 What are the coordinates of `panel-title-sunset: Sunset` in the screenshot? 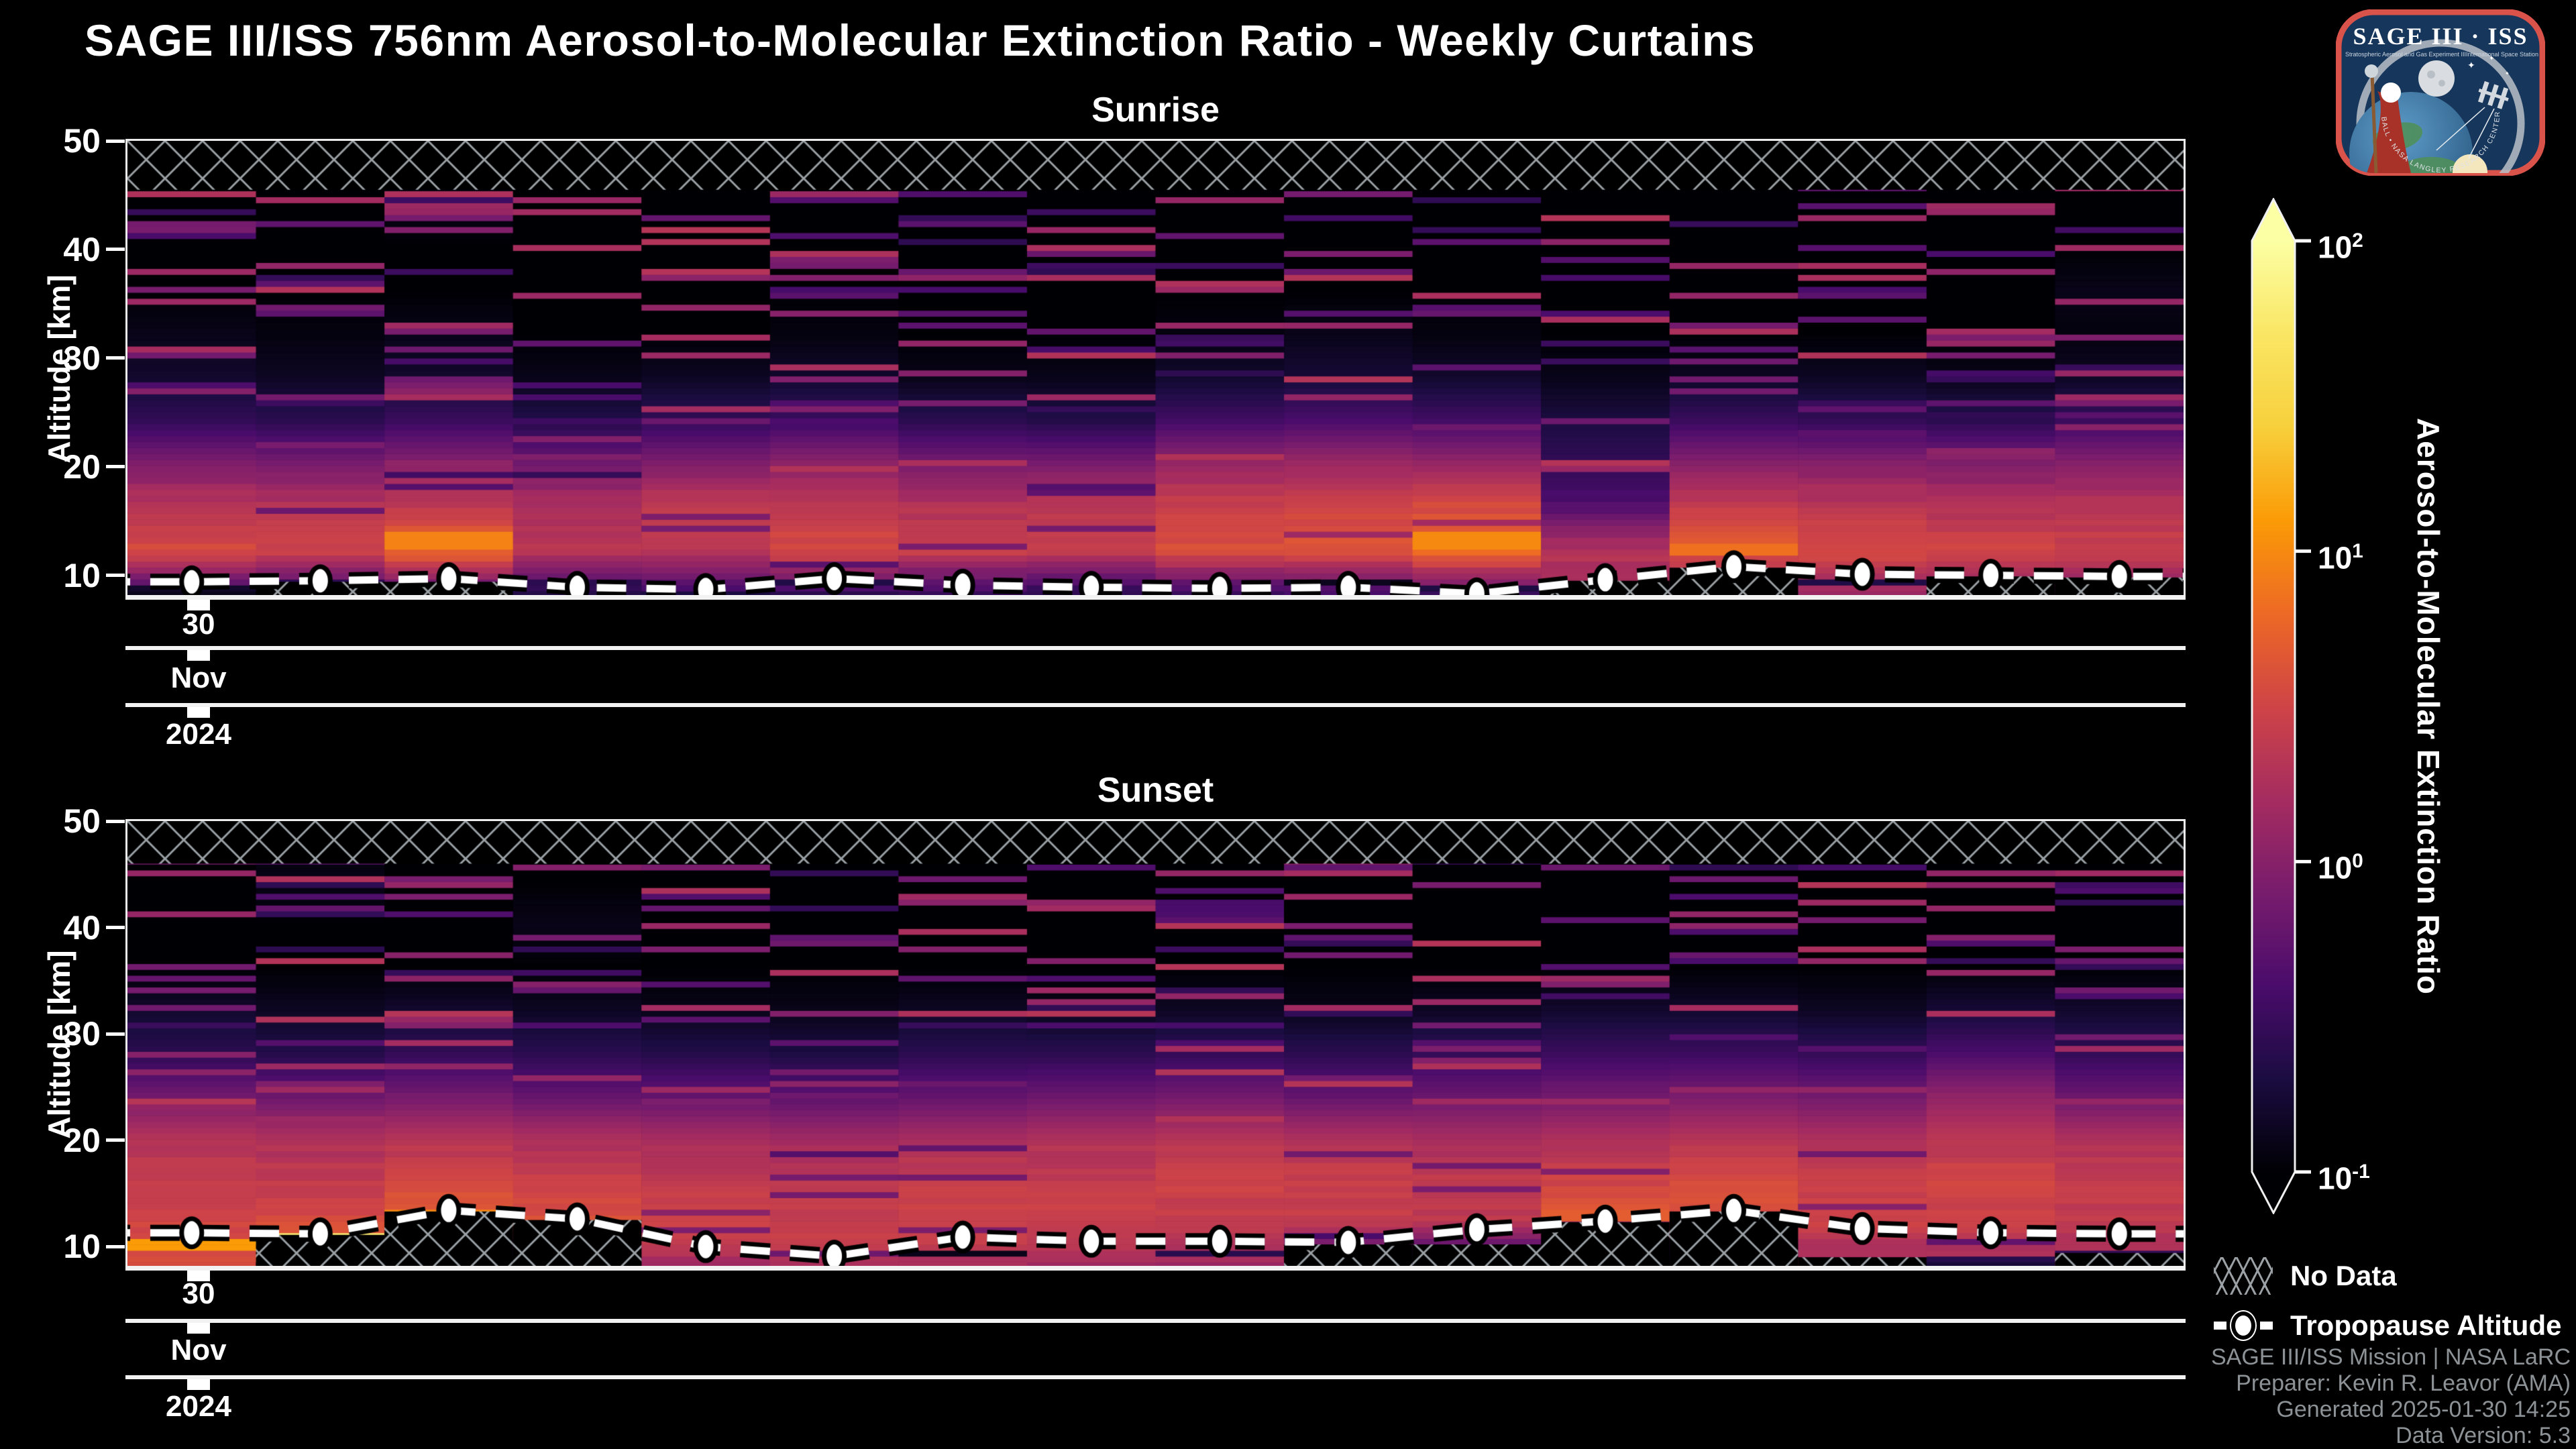 It's located at (1155, 790).